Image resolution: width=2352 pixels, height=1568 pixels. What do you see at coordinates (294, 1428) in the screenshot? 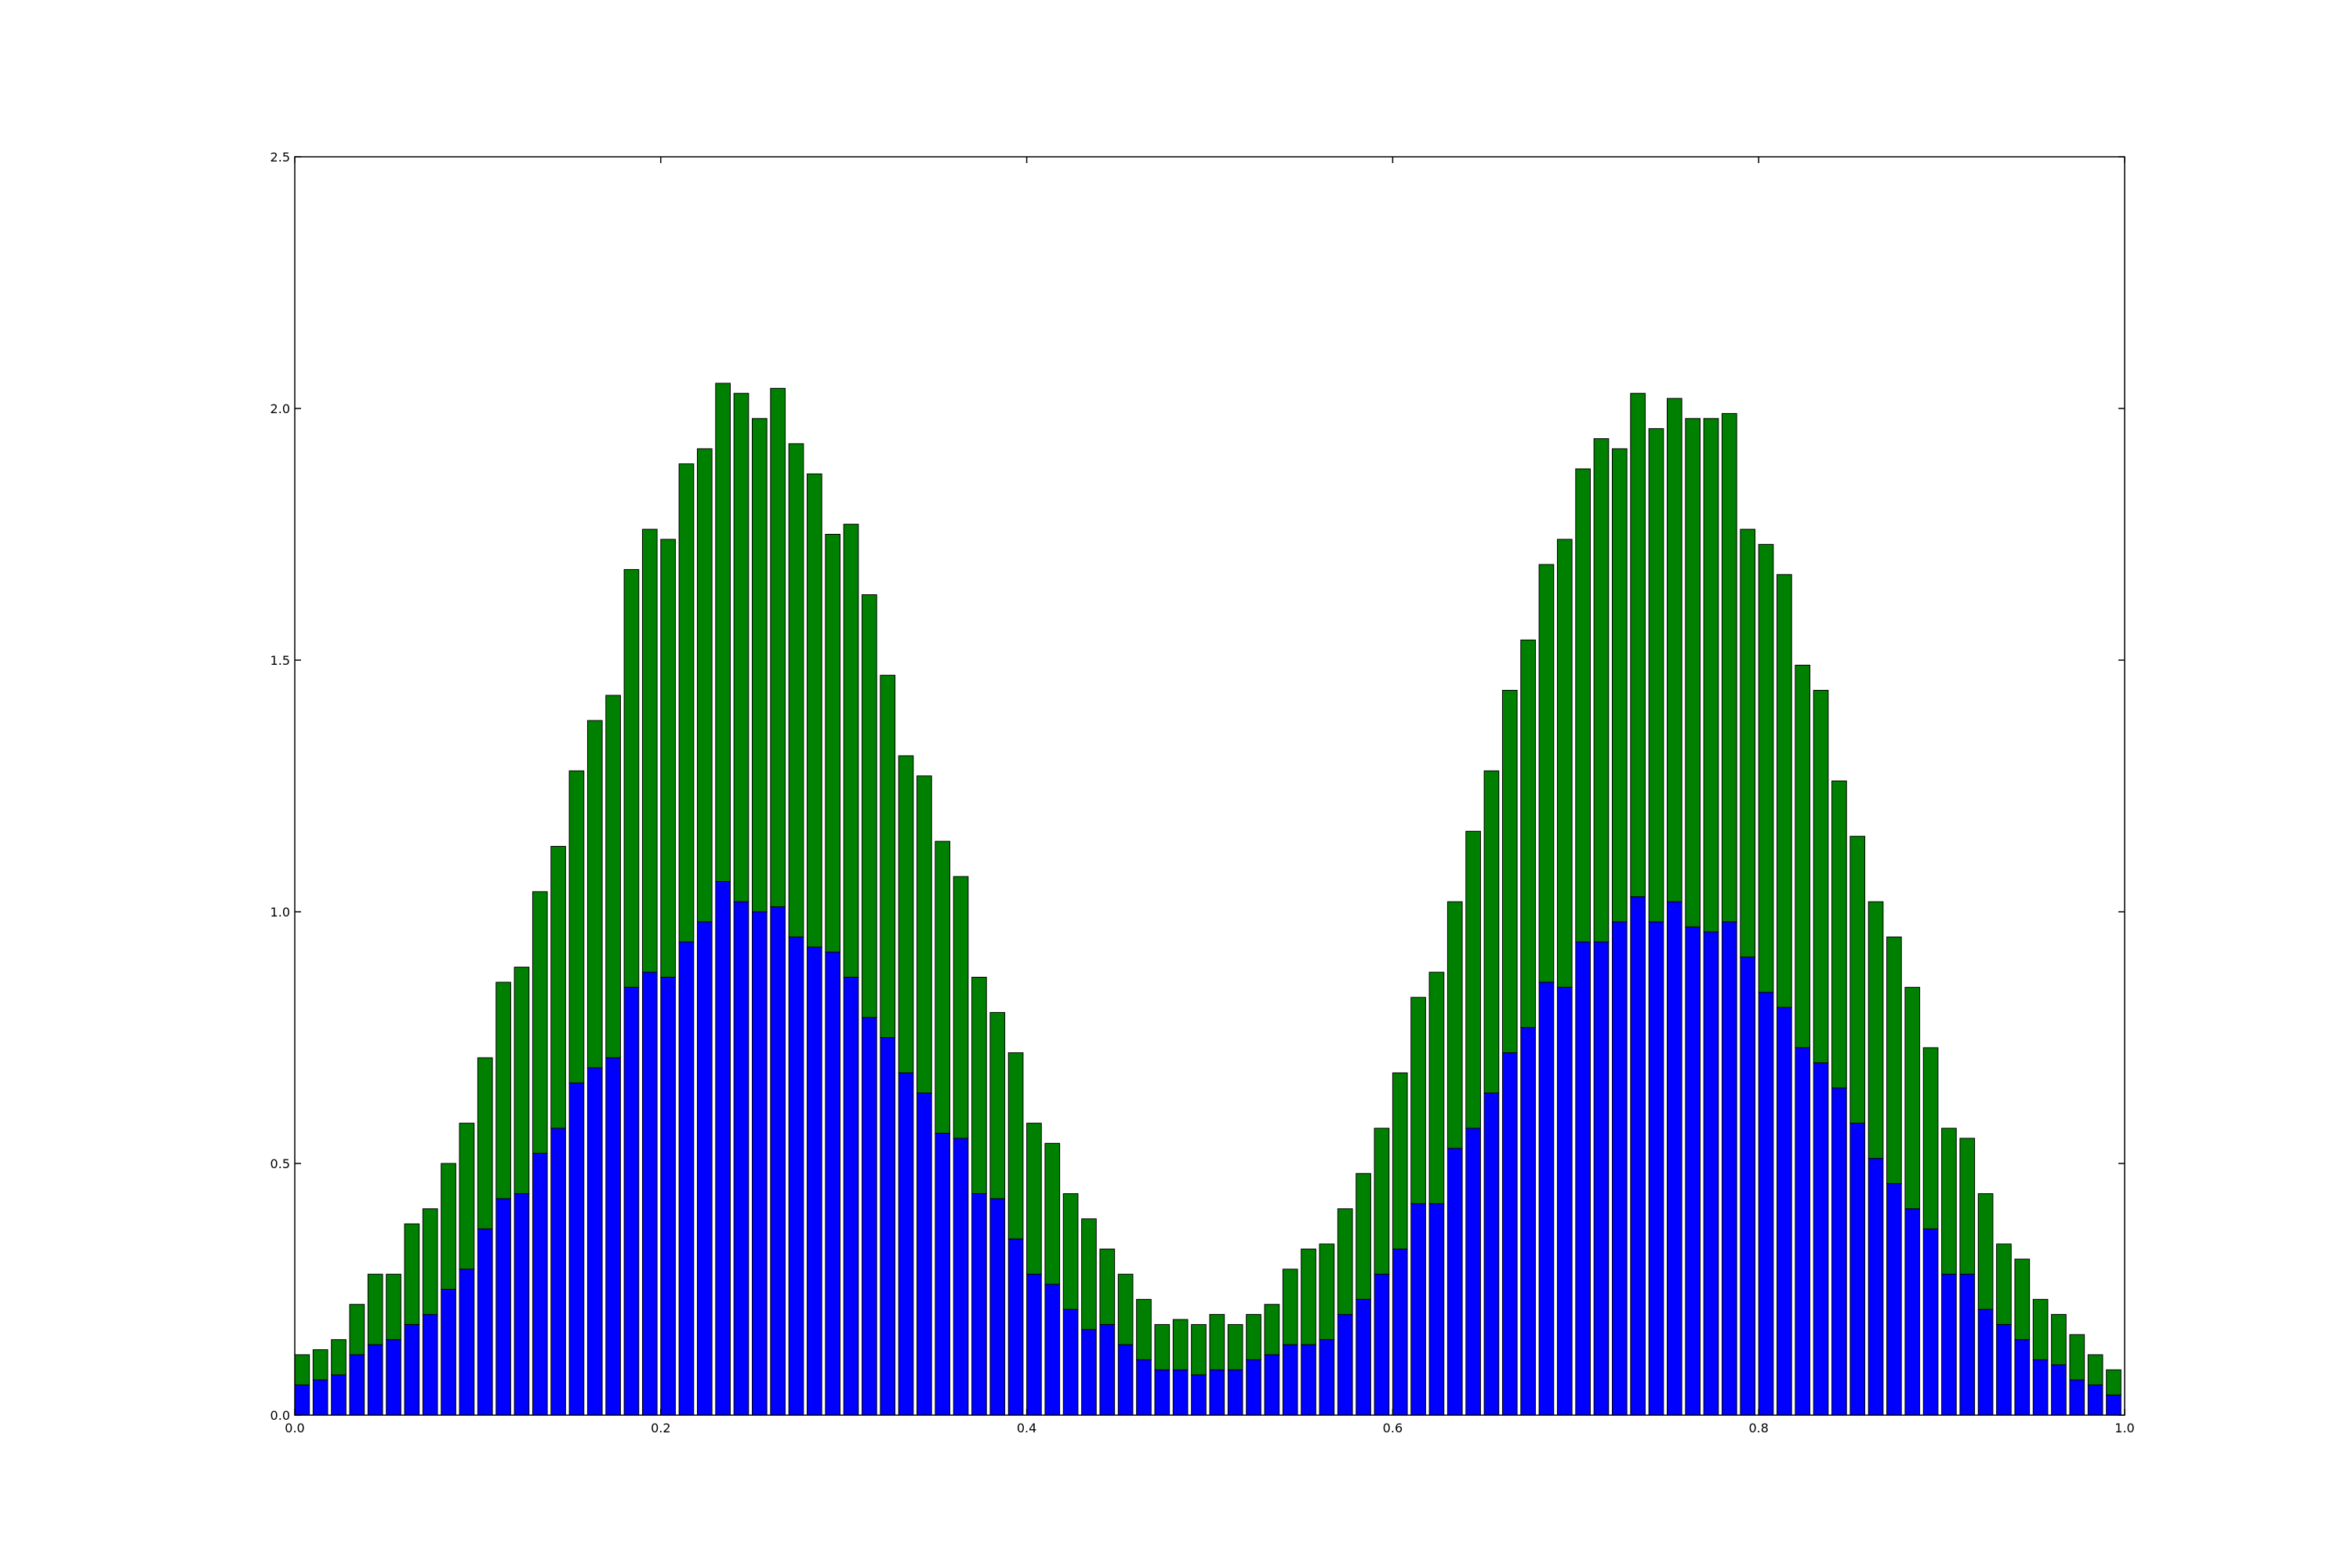
I see `x-tick-label-0: 0.0` at bounding box center [294, 1428].